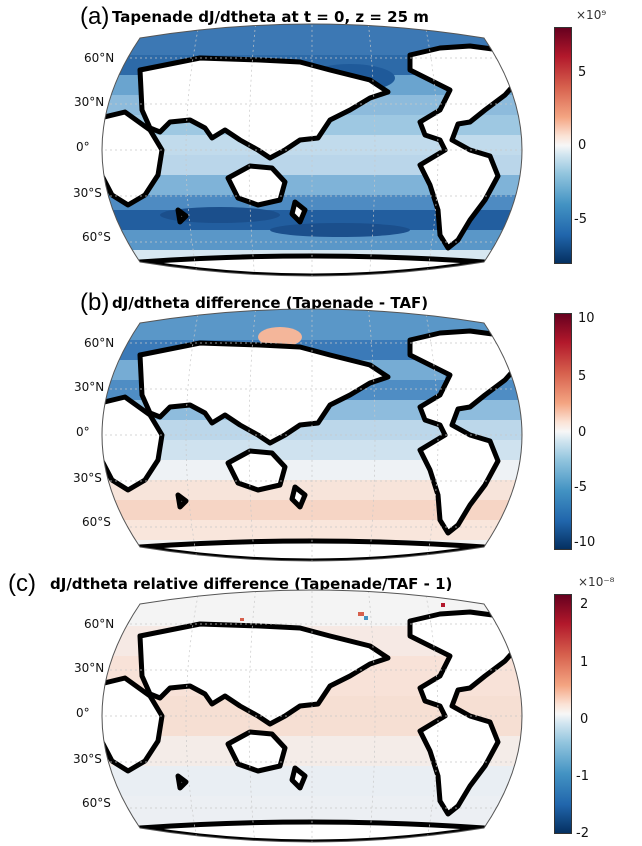 The image size is (642, 846). What do you see at coordinates (591, 15) in the screenshot?
I see `colorbar-exponent: ×10⁹` at bounding box center [591, 15].